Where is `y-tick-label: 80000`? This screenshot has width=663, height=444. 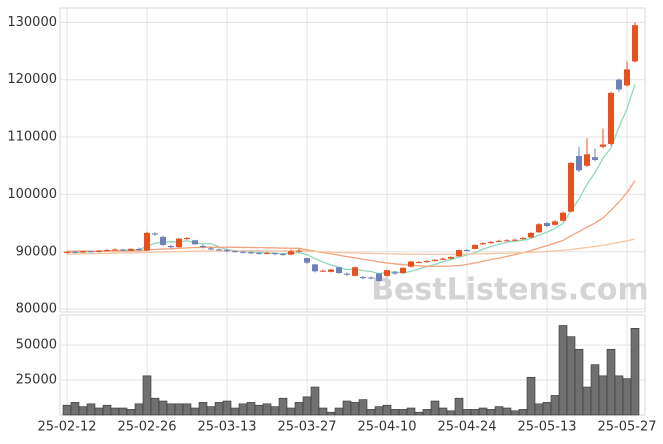
y-tick-label: 80000 is located at coordinates (36, 309).